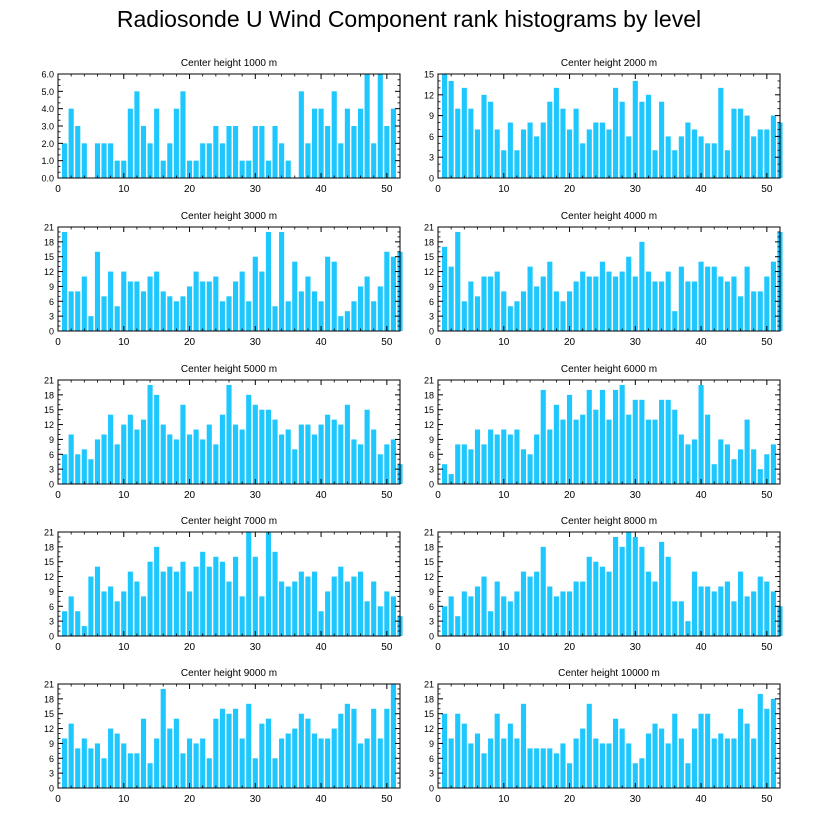 This screenshot has height=824, width=818. Describe the element at coordinates (49, 395) in the screenshot. I see `y-tick-label: 18` at that location.